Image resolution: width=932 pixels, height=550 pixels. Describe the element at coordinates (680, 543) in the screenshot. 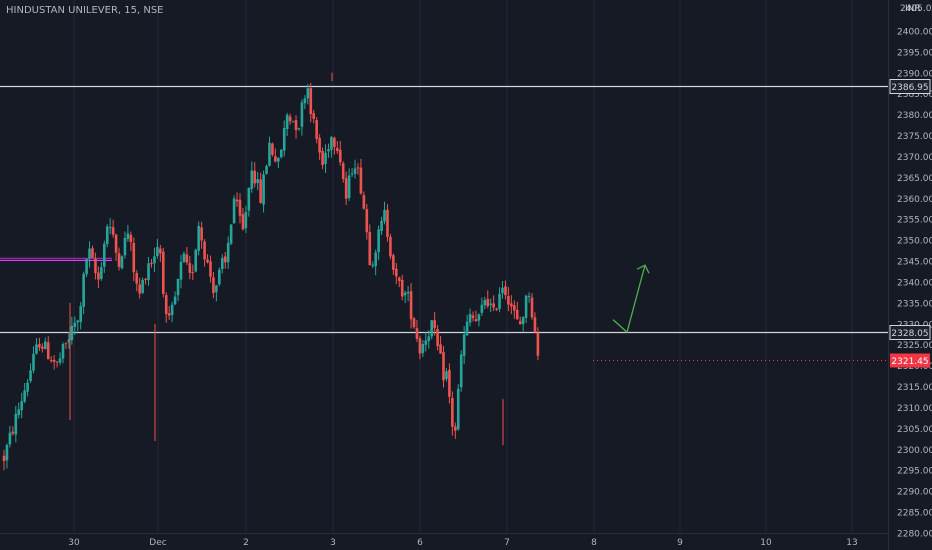

I see `x-tick-label: 9` at that location.